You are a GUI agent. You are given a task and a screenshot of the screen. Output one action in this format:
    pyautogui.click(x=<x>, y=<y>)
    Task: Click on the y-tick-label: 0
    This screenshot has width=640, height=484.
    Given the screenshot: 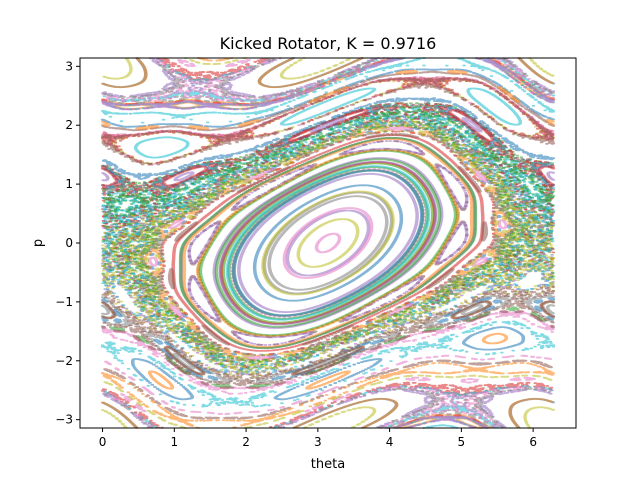 What is the action you would take?
    pyautogui.click(x=69, y=243)
    